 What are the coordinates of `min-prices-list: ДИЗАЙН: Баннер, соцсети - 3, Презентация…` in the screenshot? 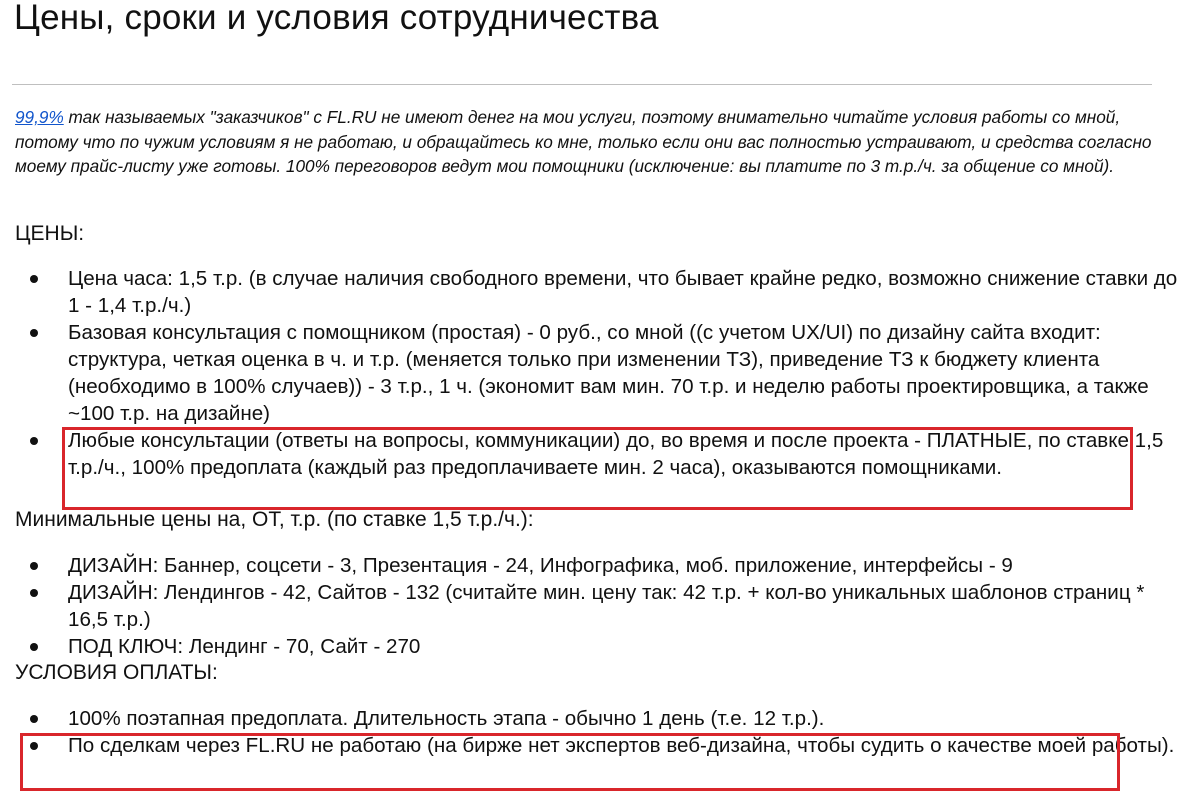 It's located at (590, 606).